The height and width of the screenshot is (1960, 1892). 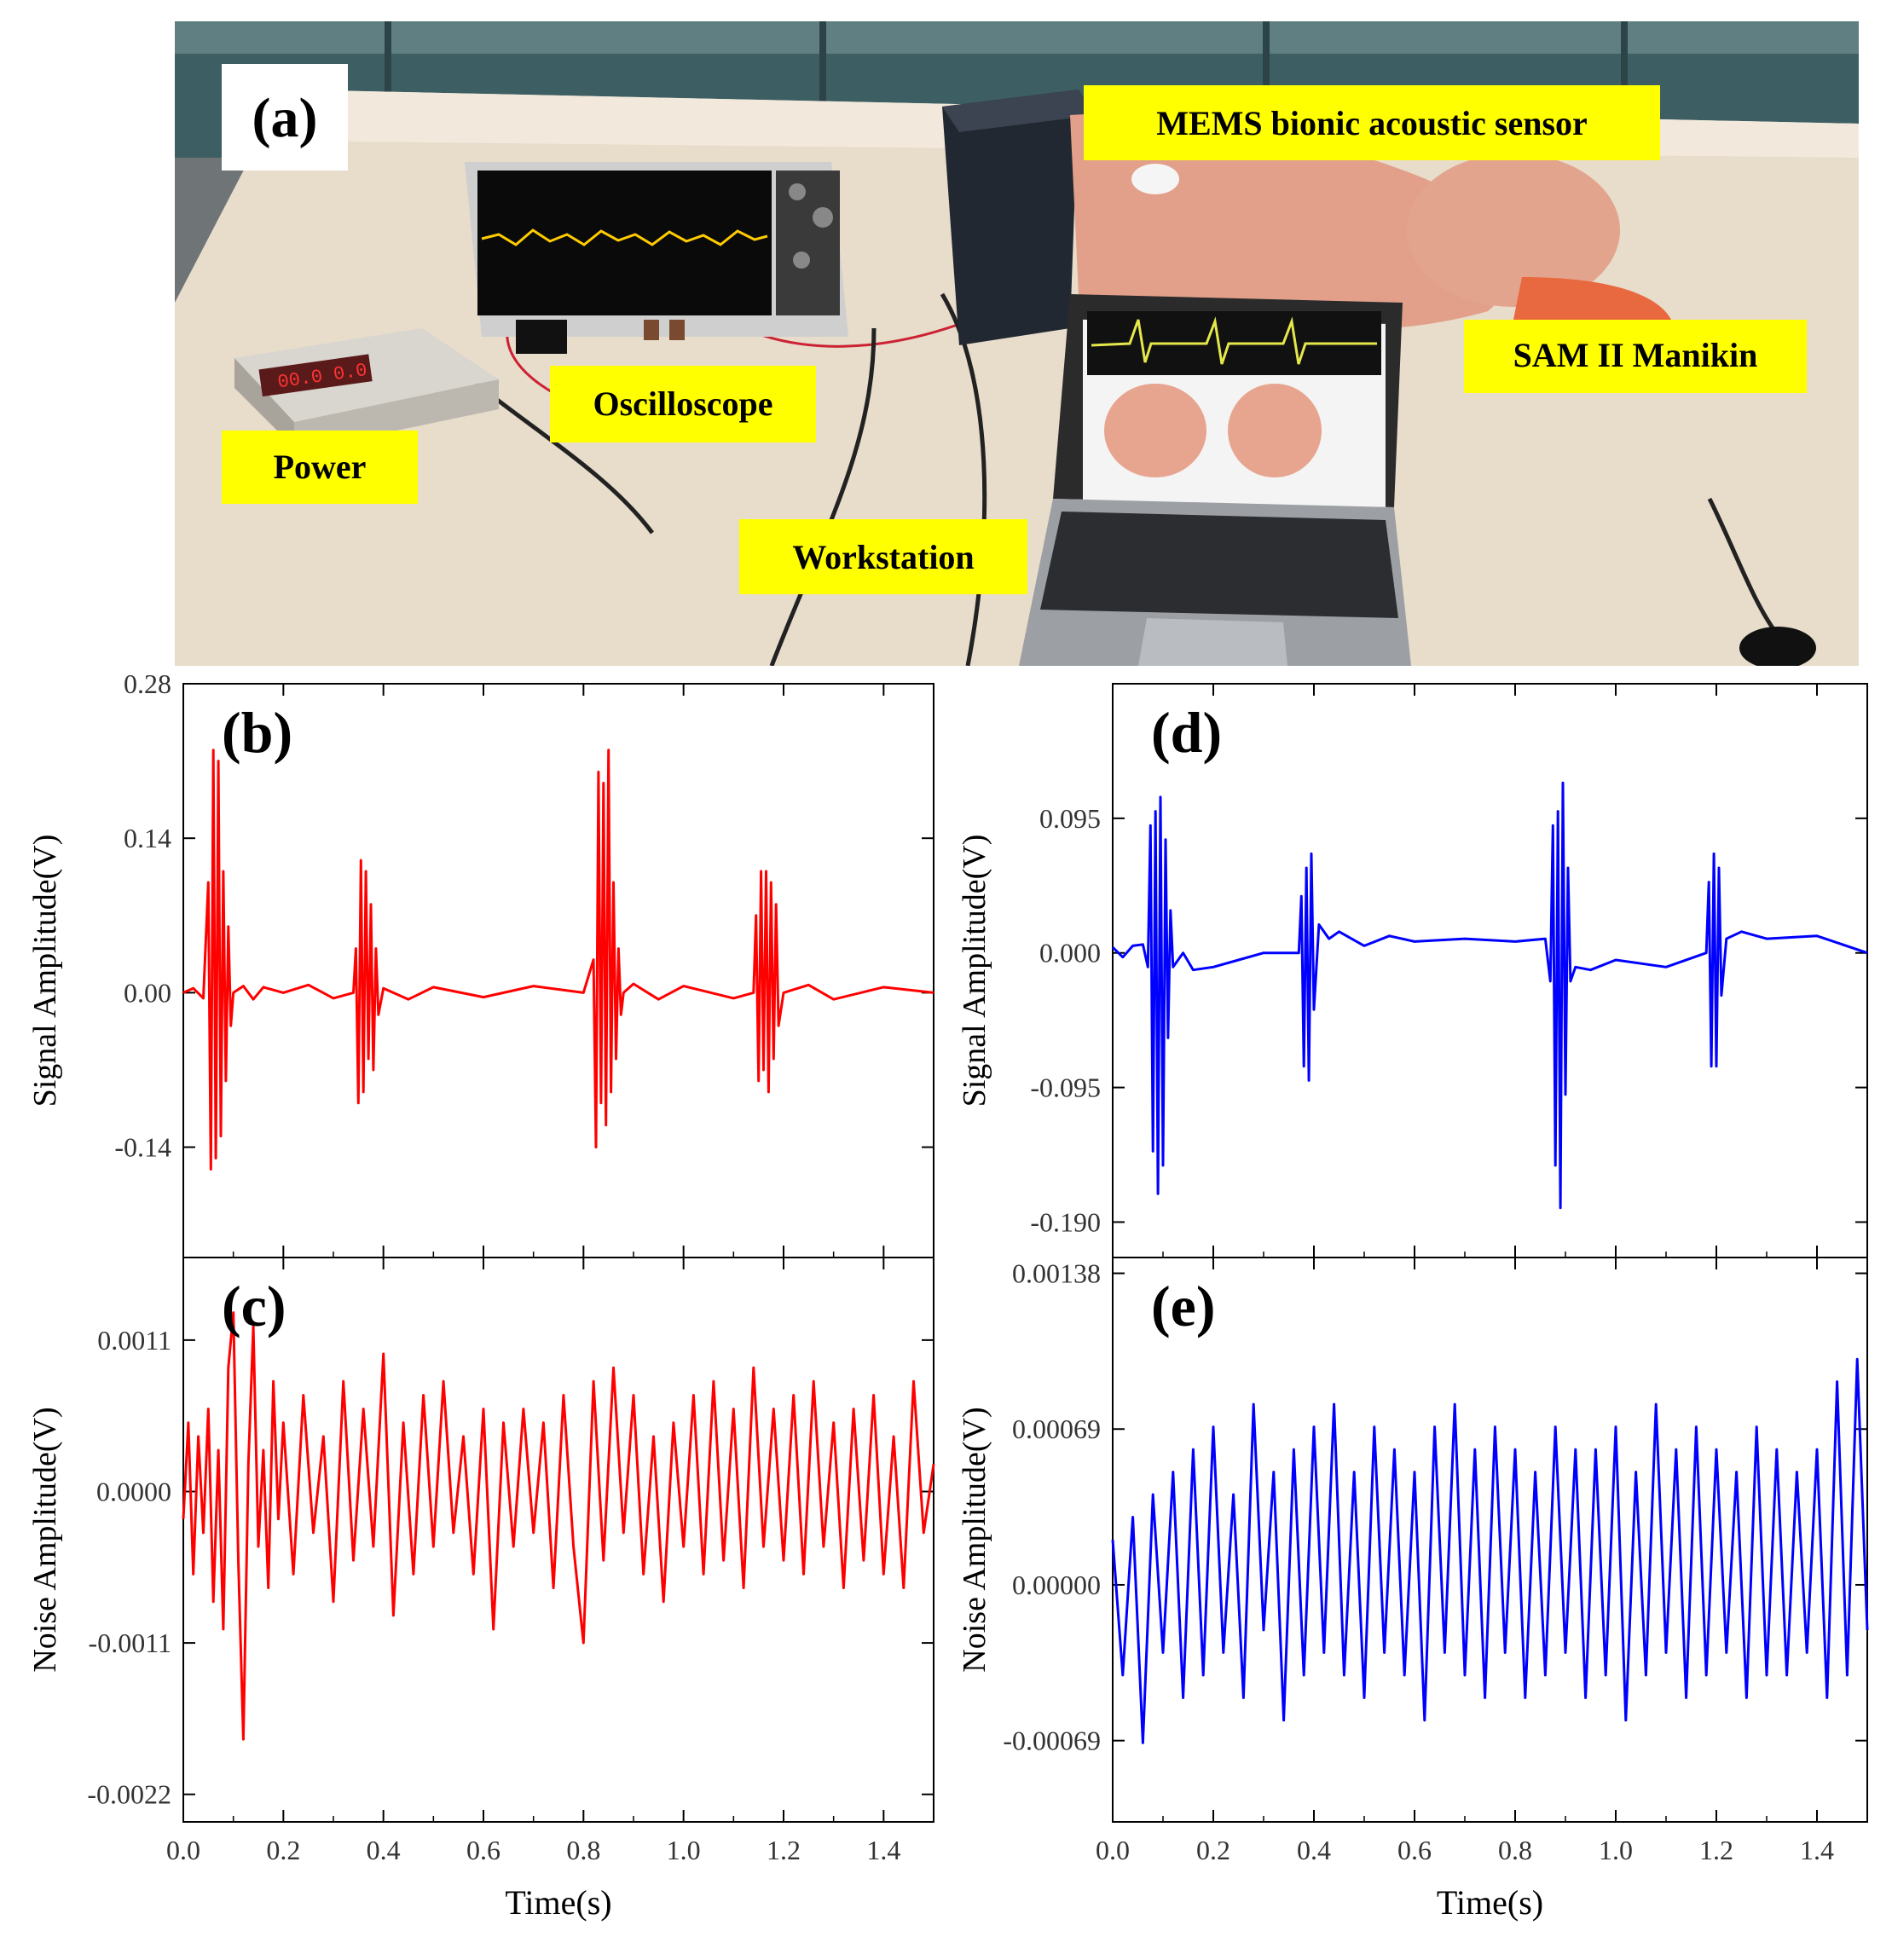 I want to click on x-tick-label-c-6: 1.2, so click(x=784, y=1850).